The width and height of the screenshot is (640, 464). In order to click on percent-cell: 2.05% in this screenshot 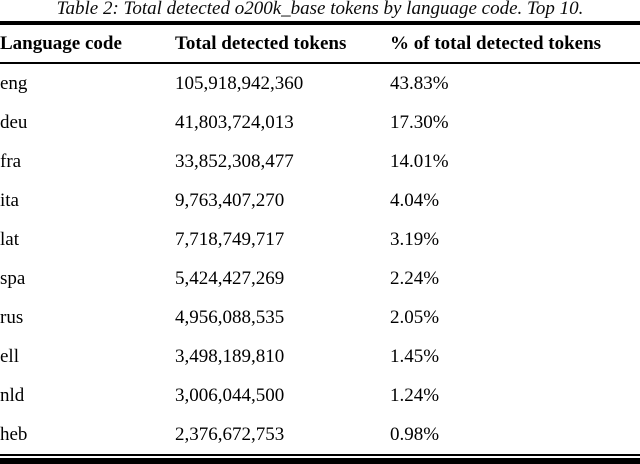, I will do `click(415, 317)`.